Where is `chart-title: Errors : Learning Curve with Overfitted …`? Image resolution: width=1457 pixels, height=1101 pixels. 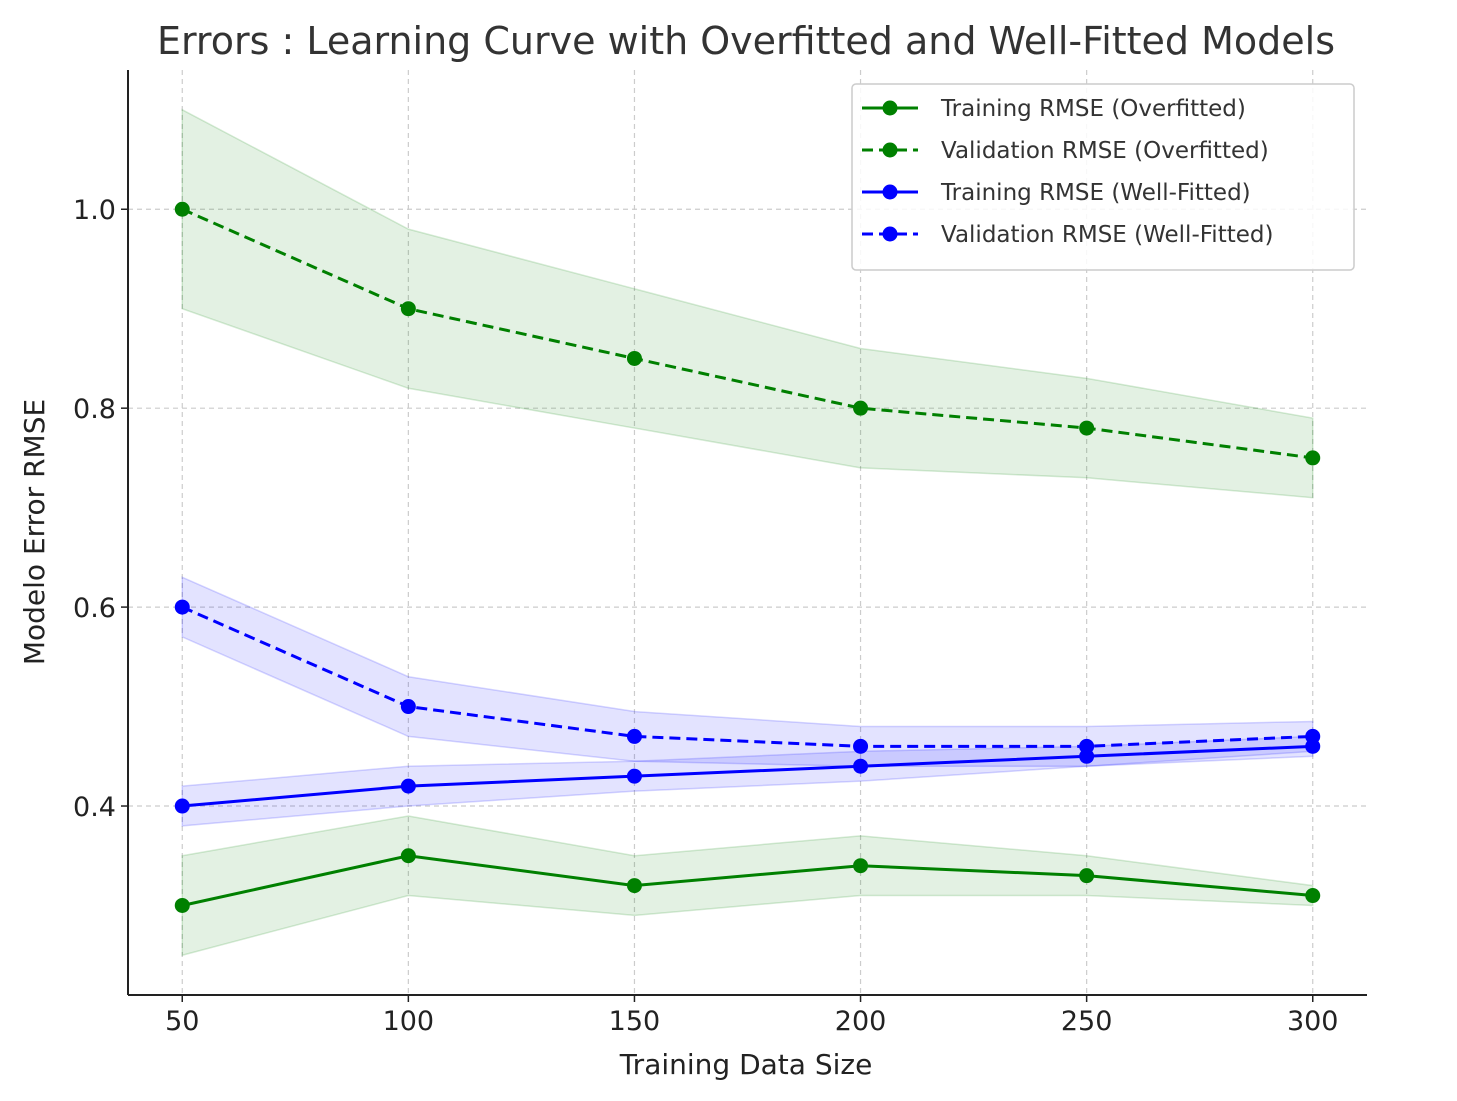
chart-title: Errors : Learning Curve with Overfitted … is located at coordinates (746, 41).